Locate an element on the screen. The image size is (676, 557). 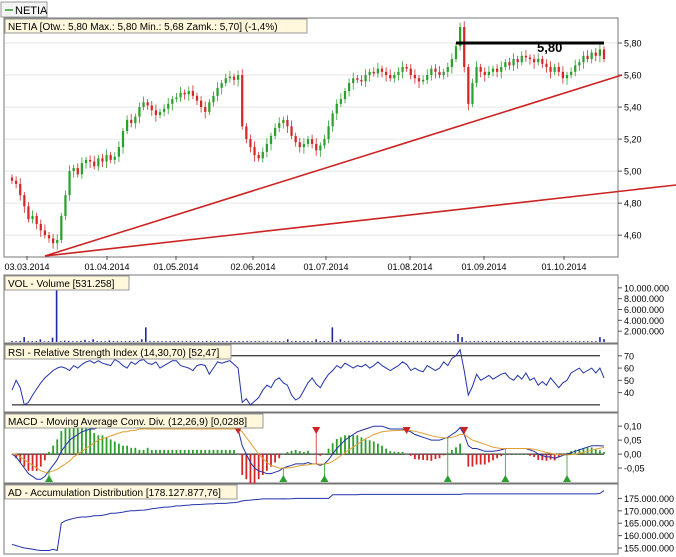
y-tick-label: 50 is located at coordinates (629, 381).